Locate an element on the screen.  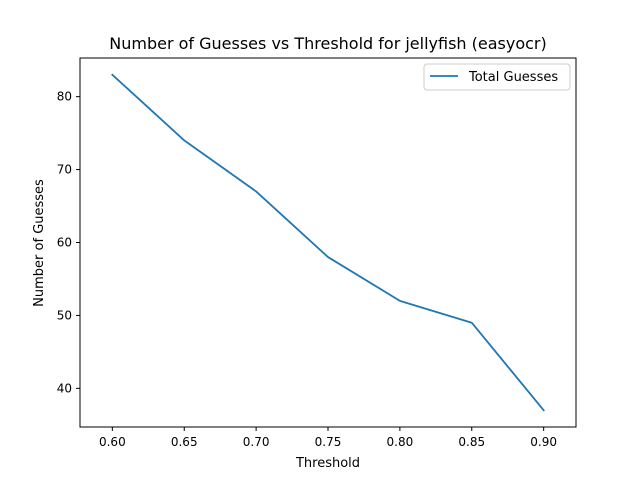
x-tick-label: 0.65 is located at coordinates (184, 442).